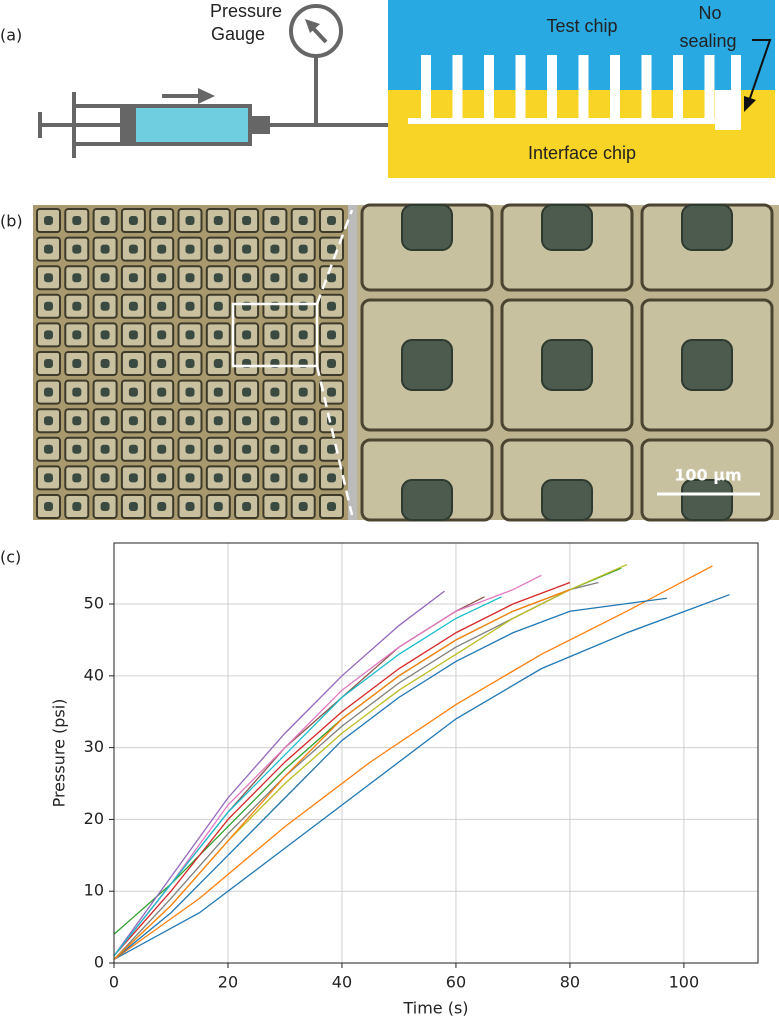  Describe the element at coordinates (238, 34) in the screenshot. I see `gauge-label: Gauge` at that location.